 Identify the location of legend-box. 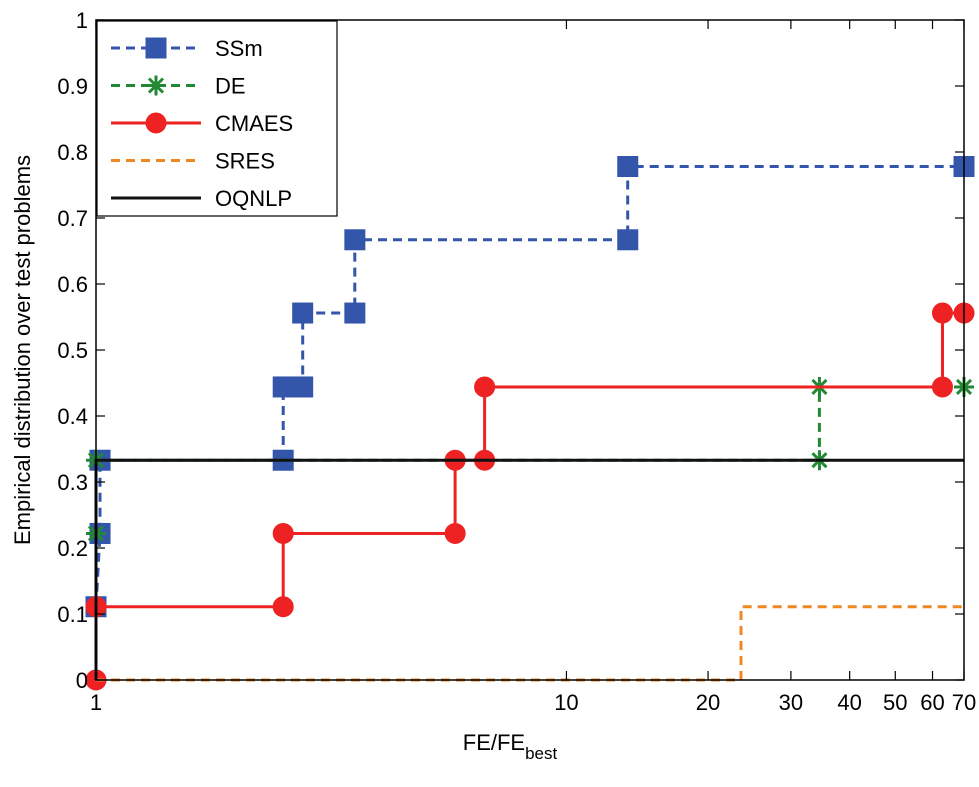
(217, 118).